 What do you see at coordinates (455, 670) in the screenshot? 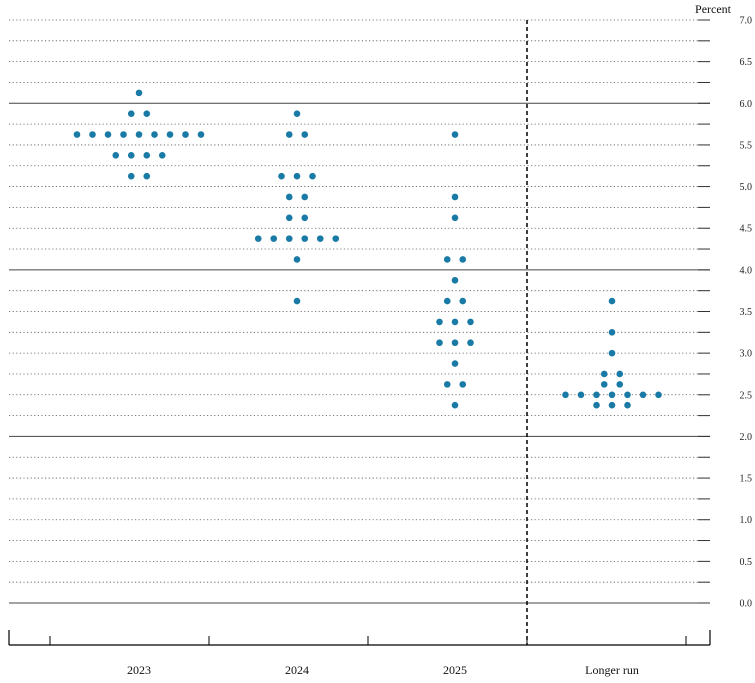
I see `x-category-label: 2025` at bounding box center [455, 670].